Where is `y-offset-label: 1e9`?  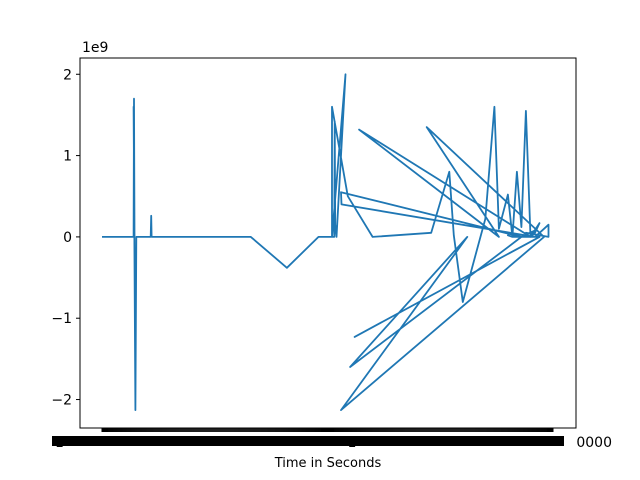
y-offset-label: 1e9 is located at coordinates (95, 48).